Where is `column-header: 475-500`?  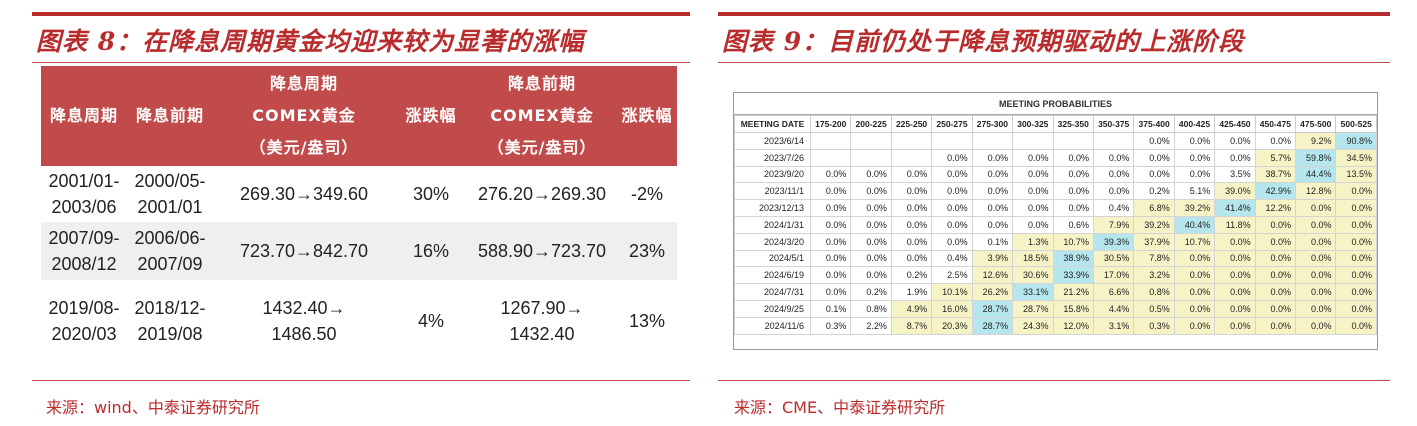
column-header: 475-500 is located at coordinates (1316, 124).